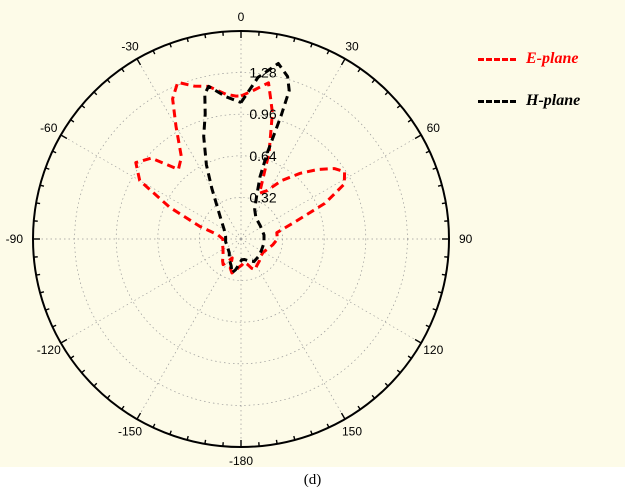  I want to click on angle-label: 120, so click(433, 350).